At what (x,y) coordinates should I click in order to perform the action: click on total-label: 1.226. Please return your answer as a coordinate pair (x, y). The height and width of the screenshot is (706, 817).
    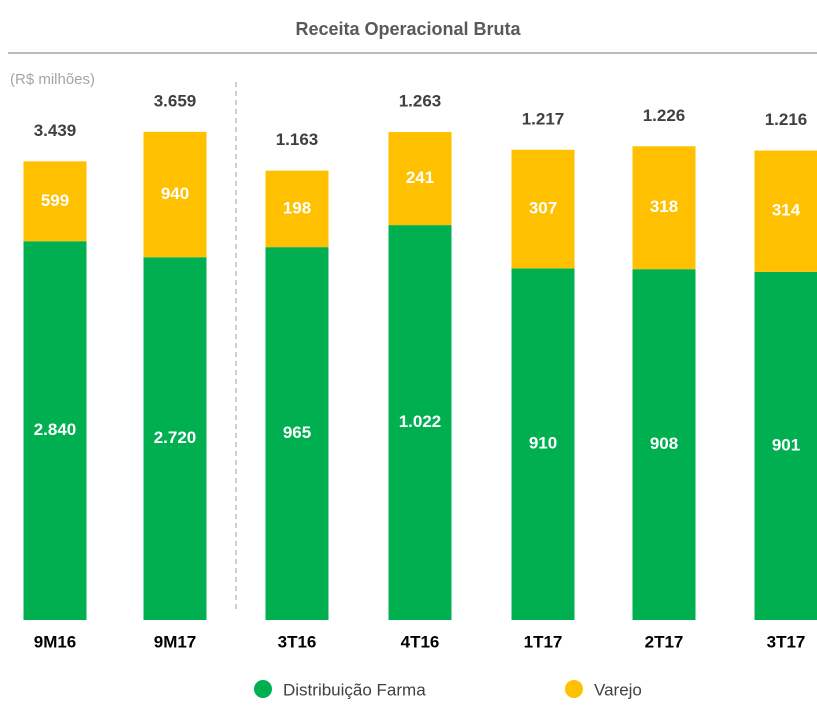
    Looking at the image, I should click on (664, 115).